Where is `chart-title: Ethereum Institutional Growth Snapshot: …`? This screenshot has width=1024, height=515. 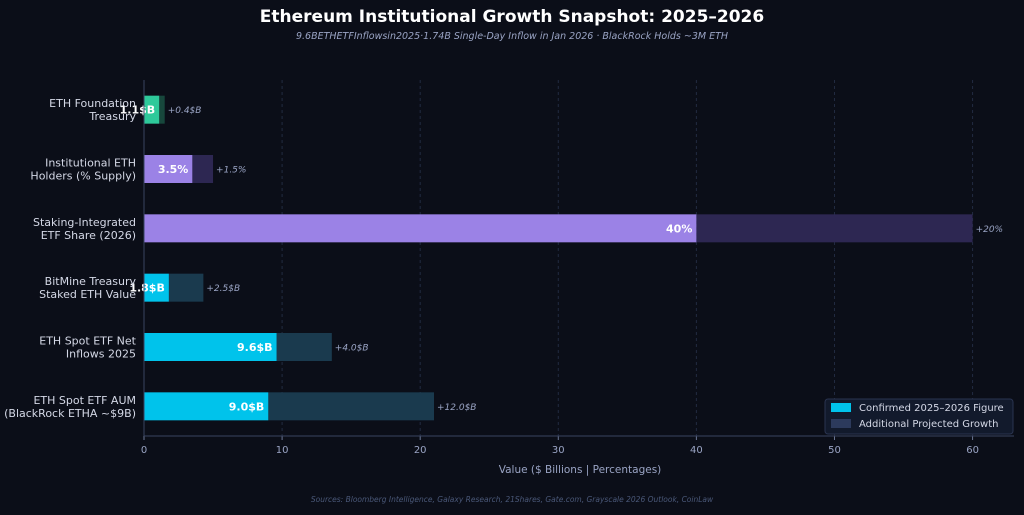
chart-title: Ethereum Institutional Growth Snapshot: … is located at coordinates (512, 17).